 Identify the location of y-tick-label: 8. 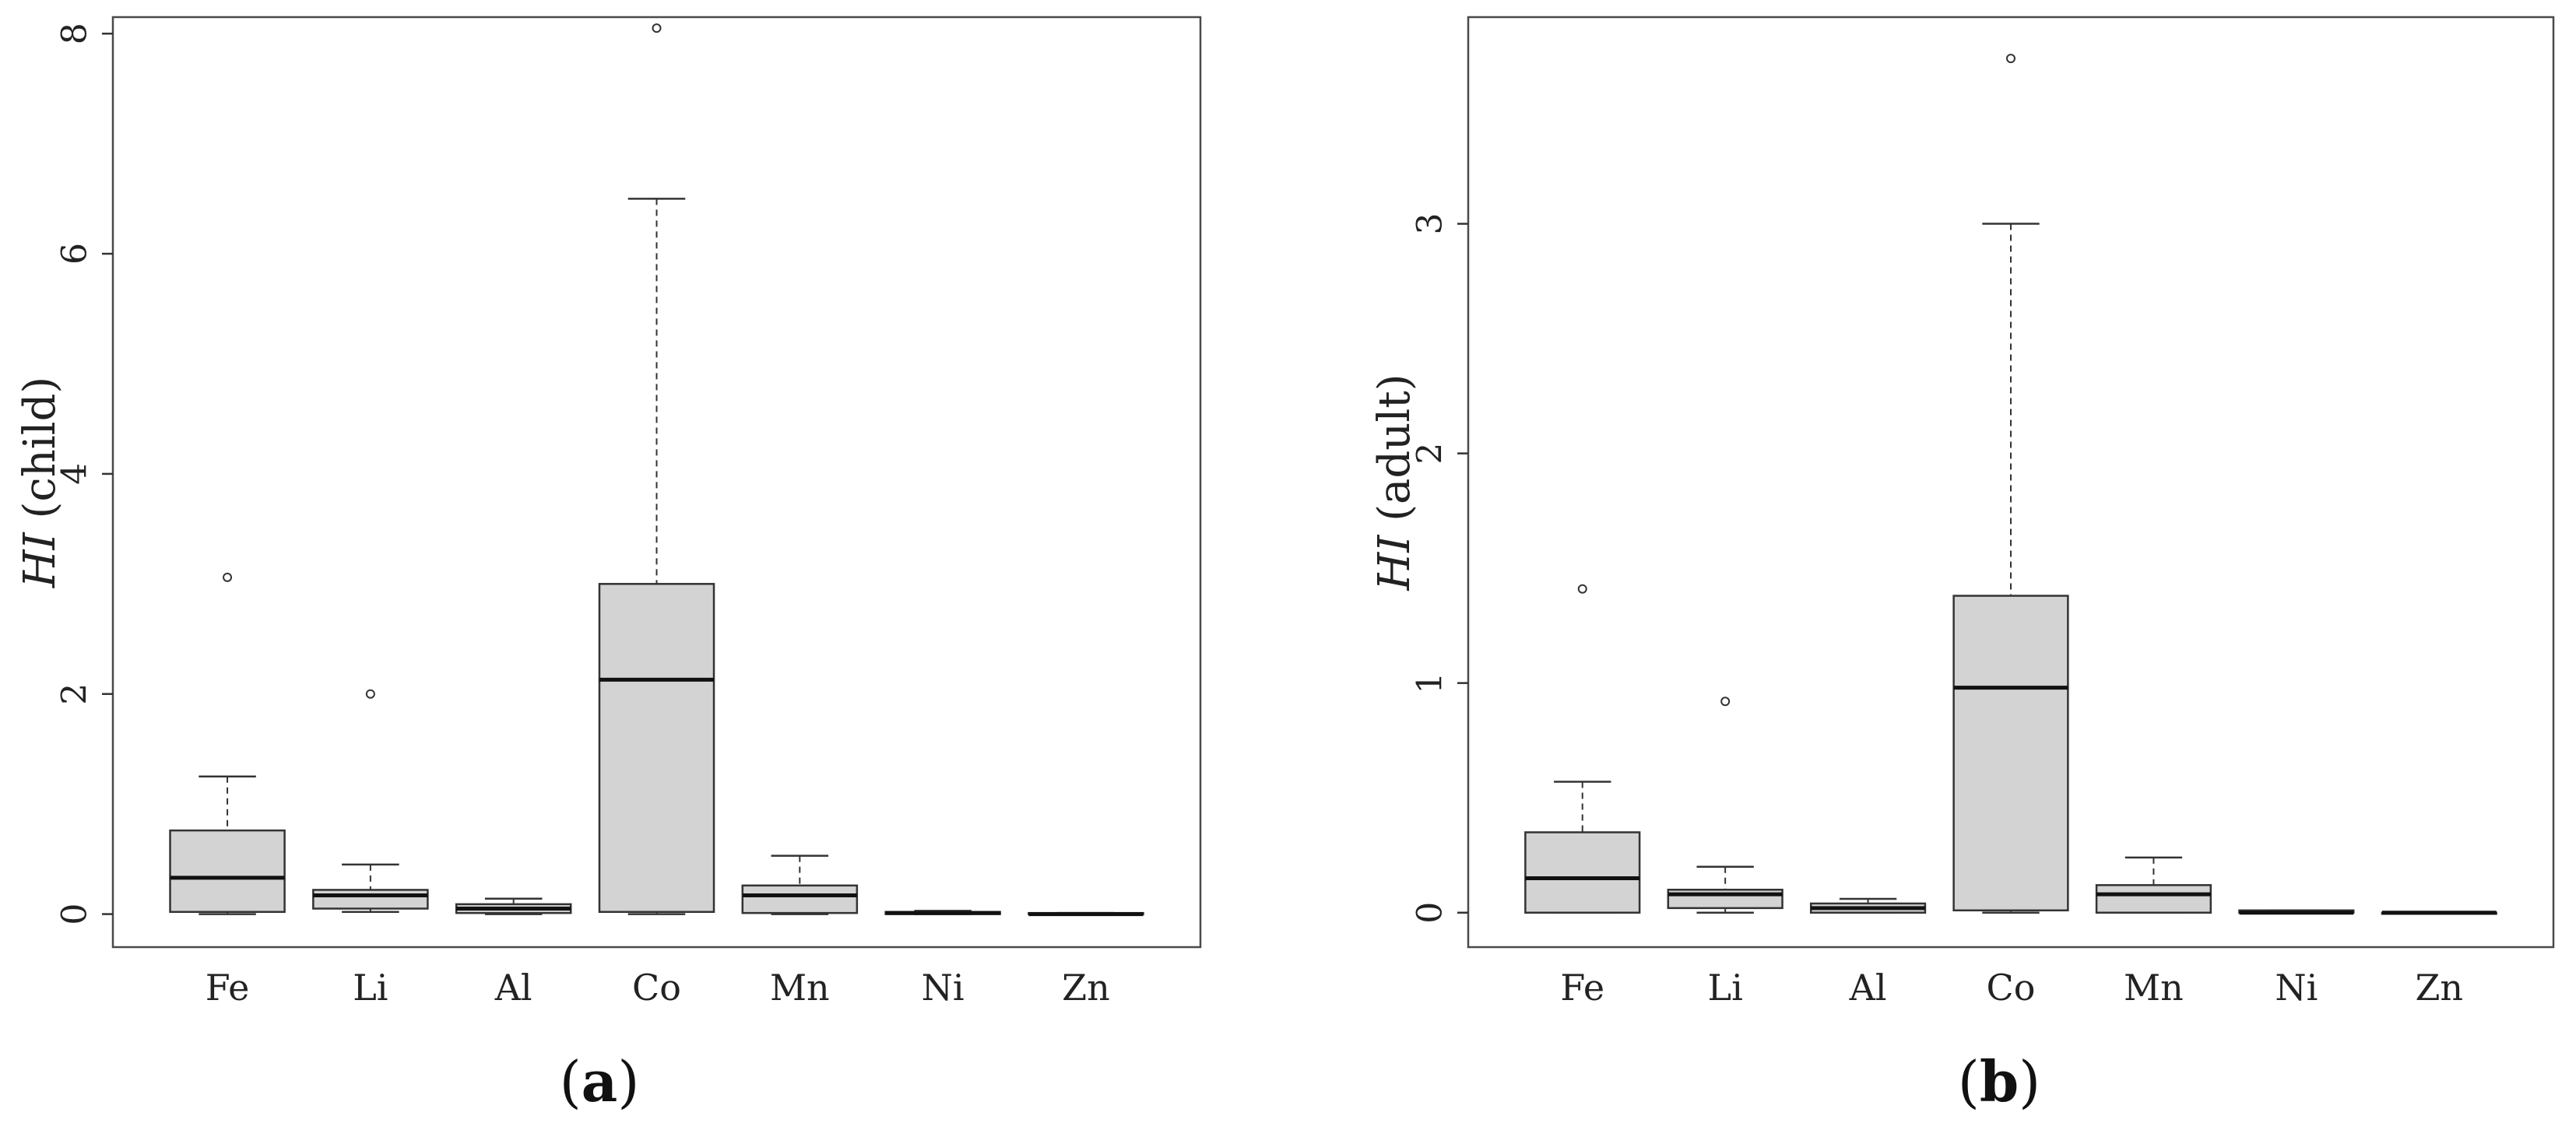
(75, 33).